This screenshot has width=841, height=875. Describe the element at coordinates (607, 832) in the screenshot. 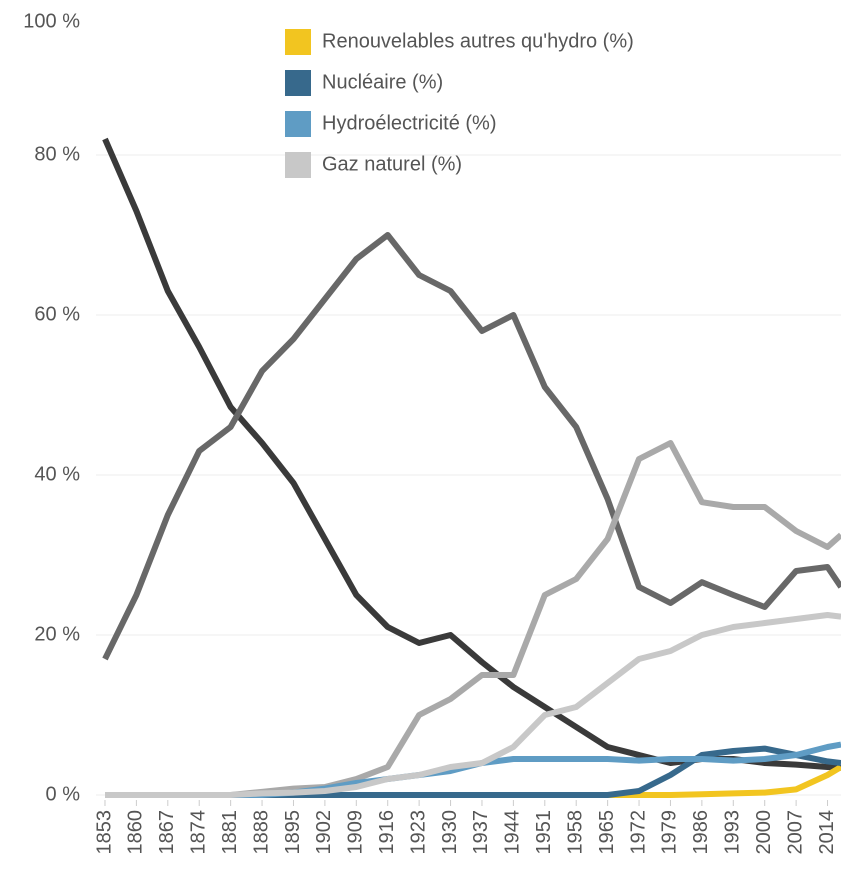

I see `x-tick-label: 1965` at that location.